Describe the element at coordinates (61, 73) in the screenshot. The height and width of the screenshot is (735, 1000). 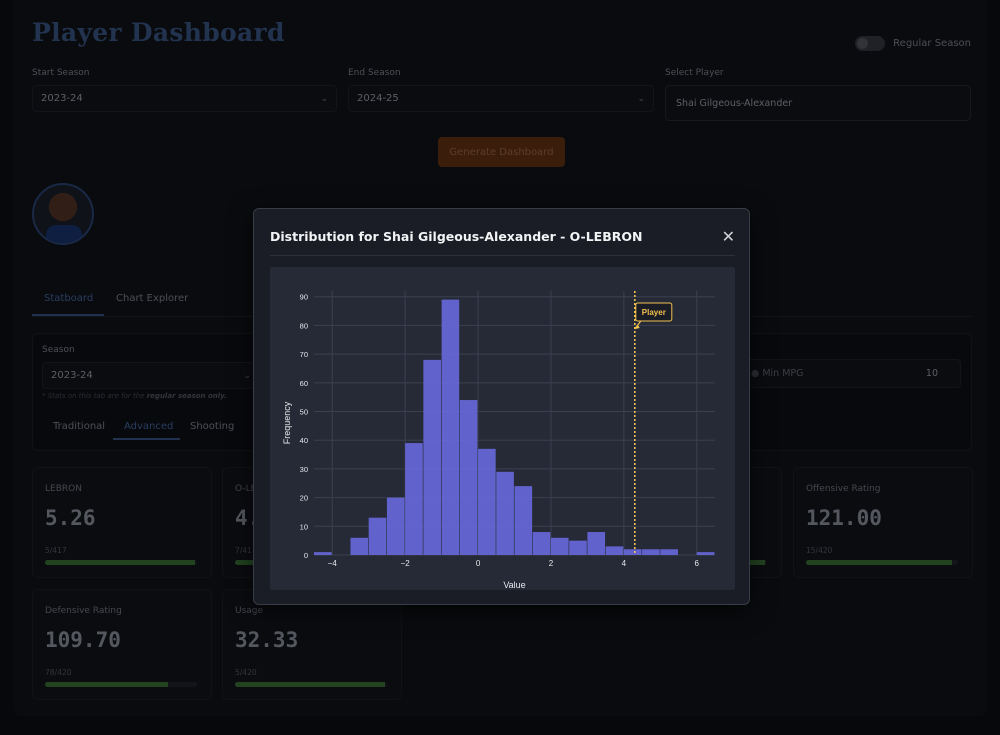
I see `start-season-label: Start Season` at that location.